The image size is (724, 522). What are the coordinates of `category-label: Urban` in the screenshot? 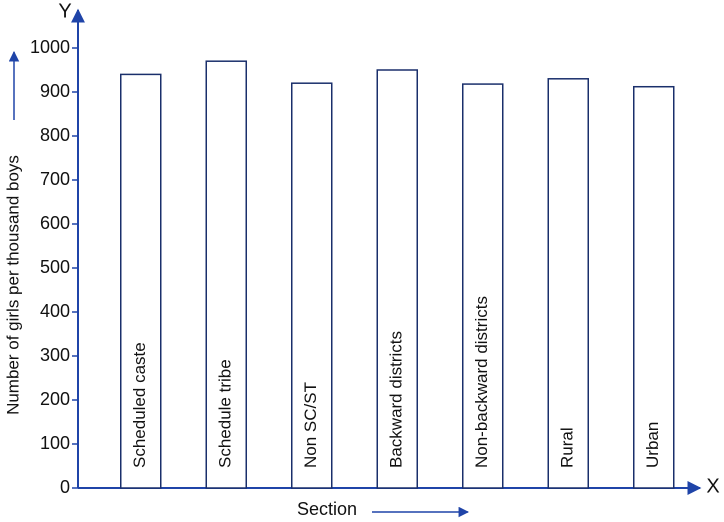 It's located at (652, 445).